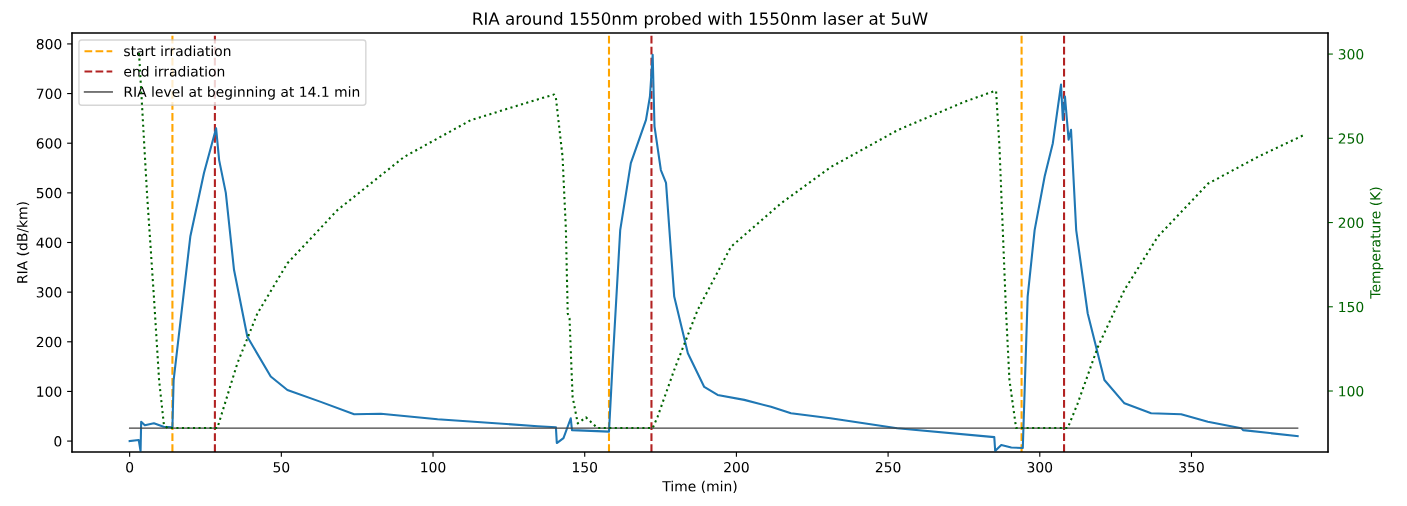 The width and height of the screenshot is (1407, 506). Describe the element at coordinates (49, 391) in the screenshot. I see `y-tick-label: 100` at that location.